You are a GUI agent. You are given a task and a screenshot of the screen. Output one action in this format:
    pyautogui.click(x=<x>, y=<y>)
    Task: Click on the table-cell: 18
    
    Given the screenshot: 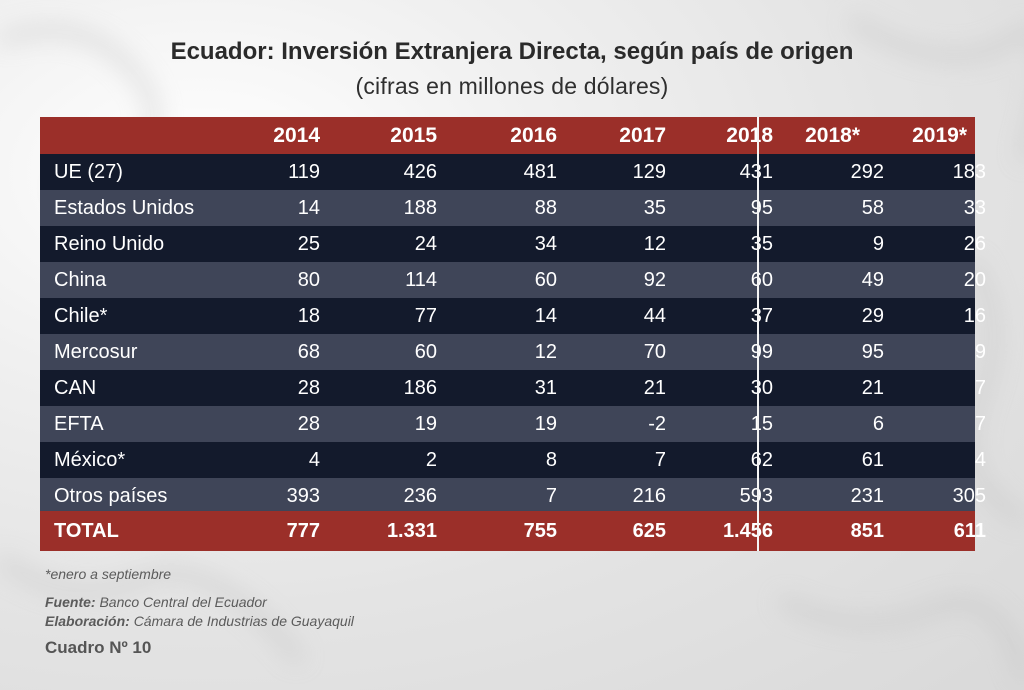 What is the action you would take?
    pyautogui.click(x=308, y=315)
    